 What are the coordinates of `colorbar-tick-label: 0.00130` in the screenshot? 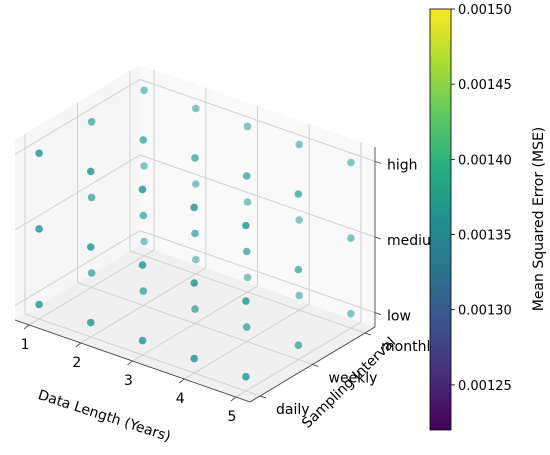 It's located at (485, 311).